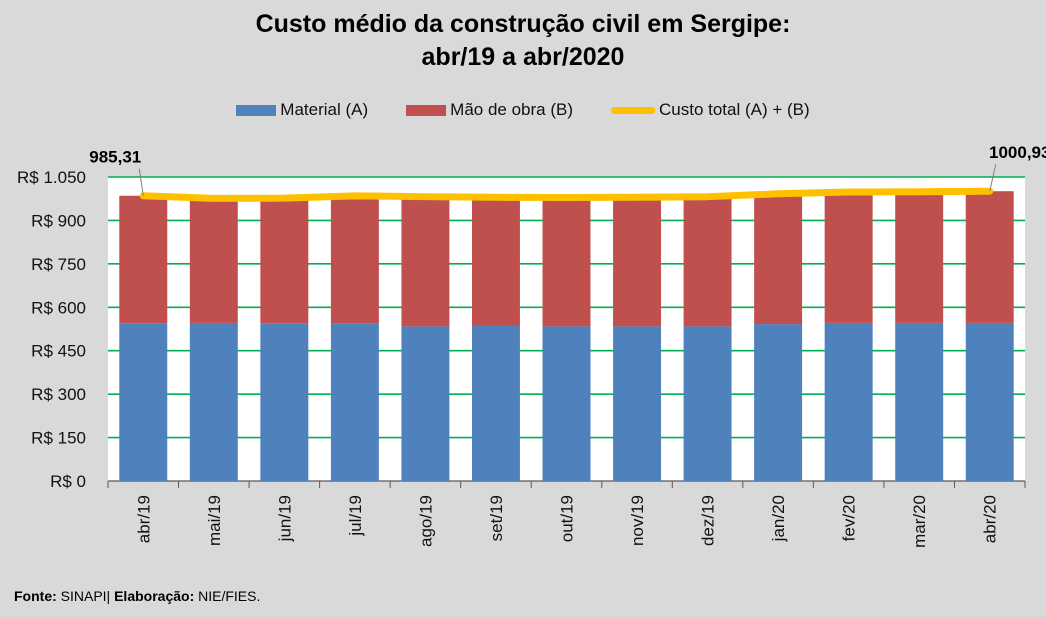  I want to click on y-tick-label-750: R$ 750, so click(58, 264).